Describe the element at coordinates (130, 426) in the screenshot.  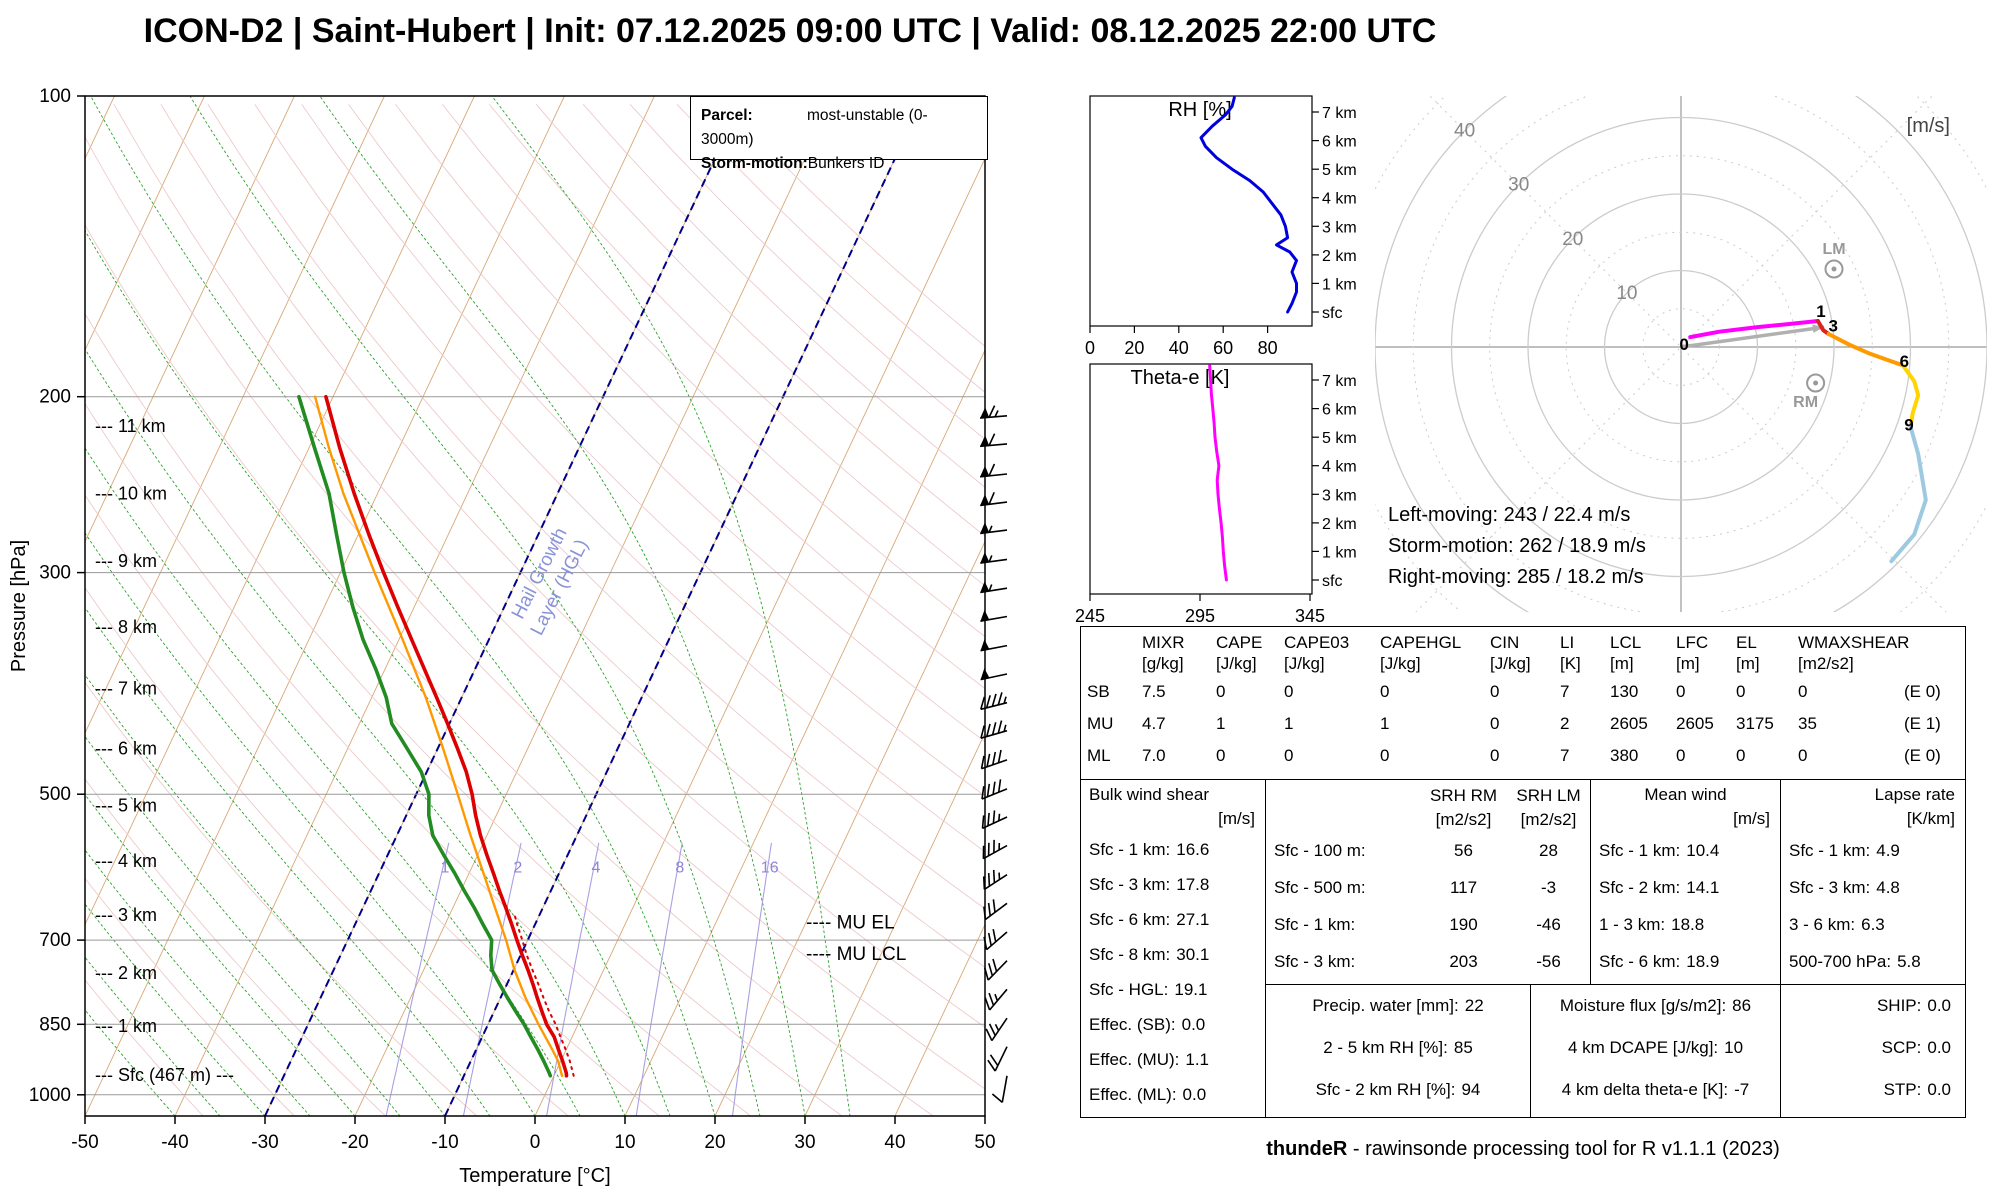
I see `height-label: --- 11 km` at that location.